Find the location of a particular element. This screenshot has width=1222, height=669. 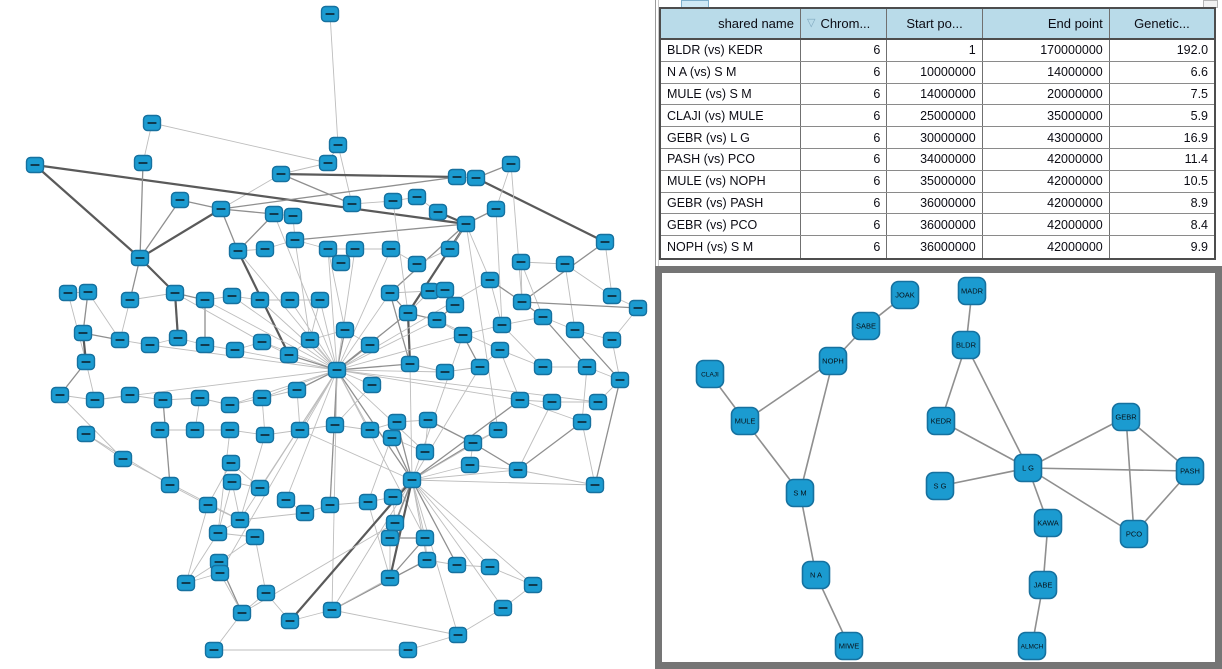

table-row: PASH (vs) PCO 6 34000000 42000000 11.4 is located at coordinates (937, 159).